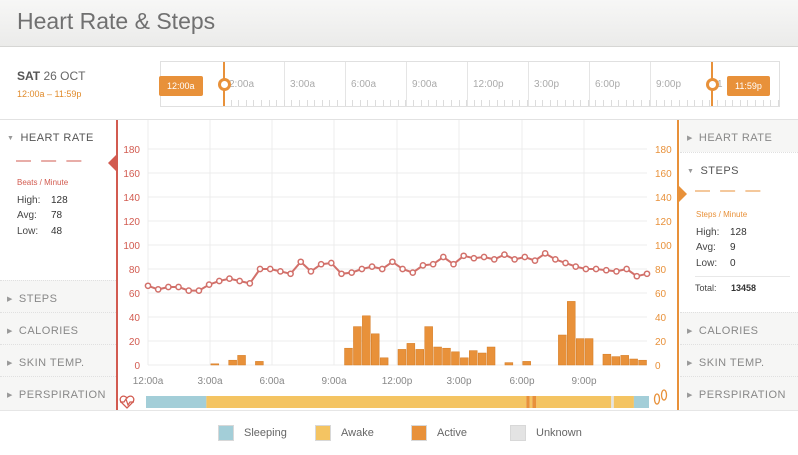  Describe the element at coordinates (528, 402) in the screenshot. I see `activity-segment-active` at that location.